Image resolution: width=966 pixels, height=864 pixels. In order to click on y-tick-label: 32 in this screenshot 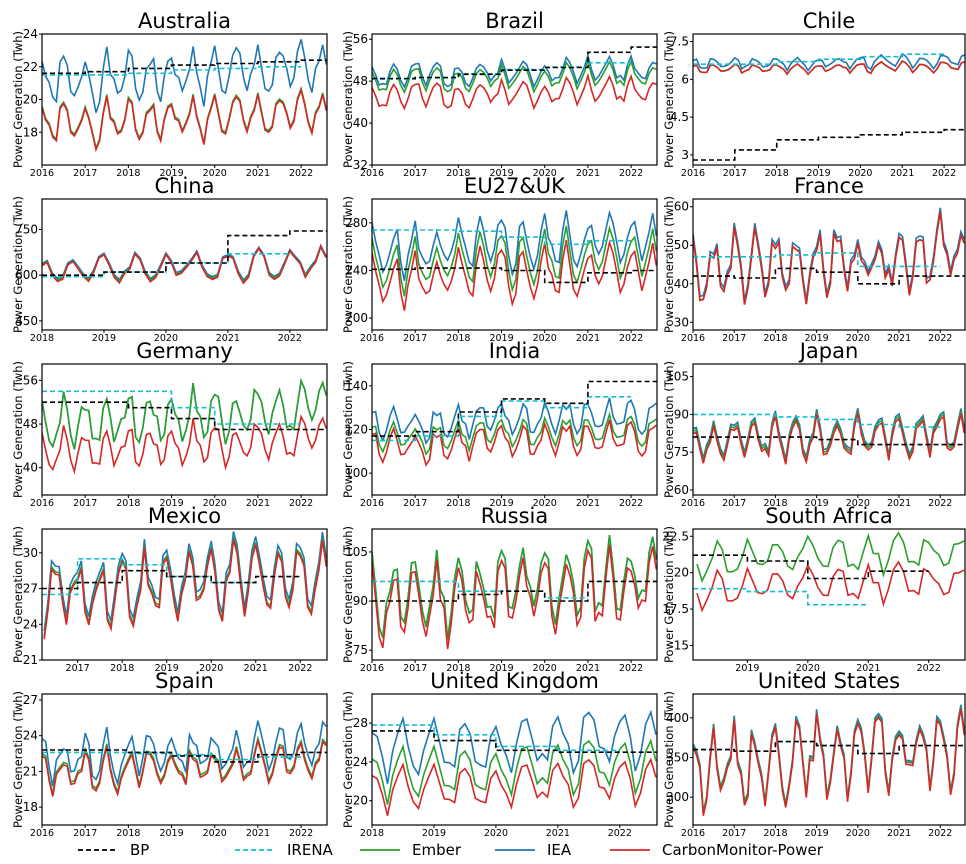, I will do `click(360, 165)`.